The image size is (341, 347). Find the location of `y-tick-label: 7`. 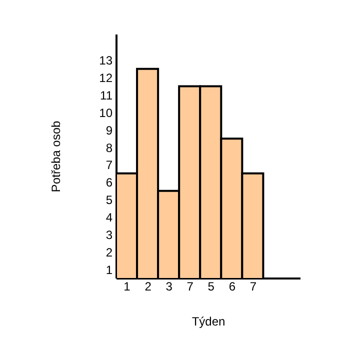

y-tick-label: 7 is located at coordinates (109, 165).